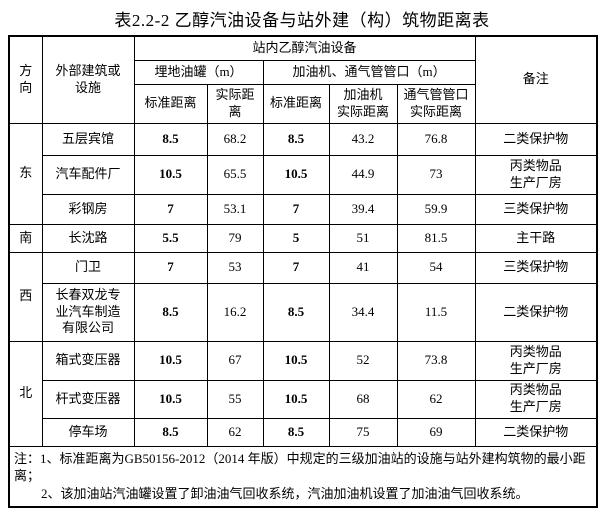 The width and height of the screenshot is (604, 508). What do you see at coordinates (235, 267) in the screenshot?
I see `tank-actual-cell: 53` at bounding box center [235, 267].